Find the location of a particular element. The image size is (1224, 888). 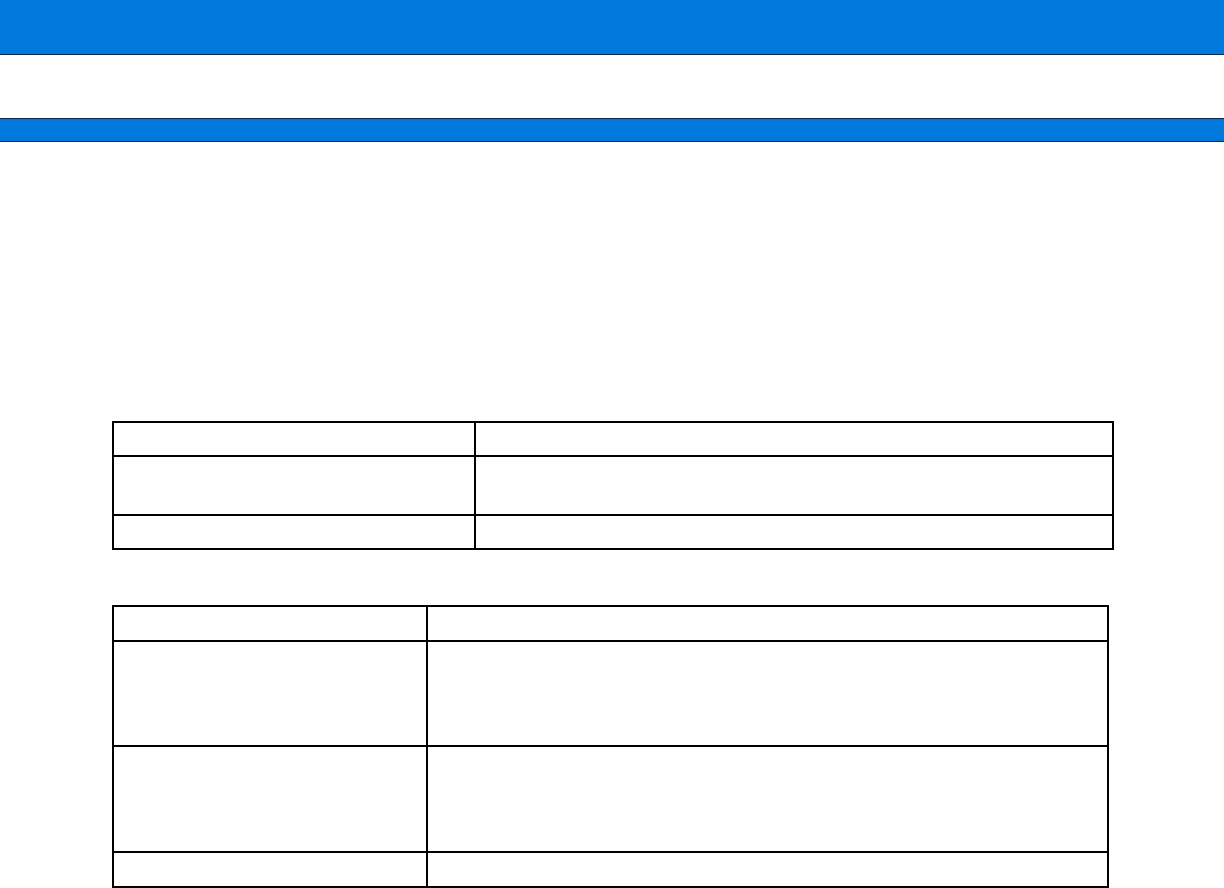

section-bar is located at coordinates (612, 130).